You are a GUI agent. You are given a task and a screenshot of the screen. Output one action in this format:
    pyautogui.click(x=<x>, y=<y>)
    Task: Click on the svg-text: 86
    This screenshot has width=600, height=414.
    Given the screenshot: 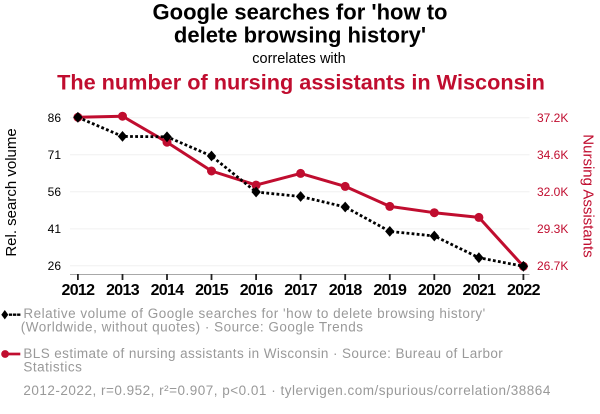 What is the action you would take?
    pyautogui.click(x=55, y=118)
    